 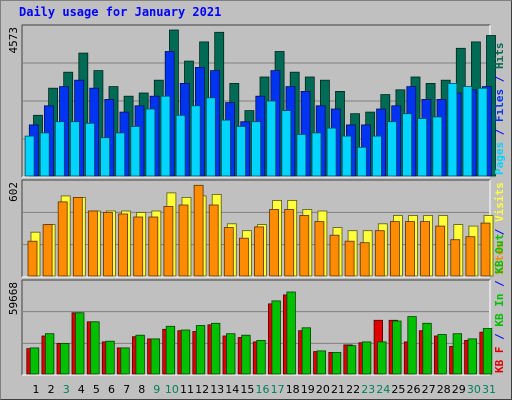 I want to click on x-tick-day-8: 8, so click(x=141, y=389).